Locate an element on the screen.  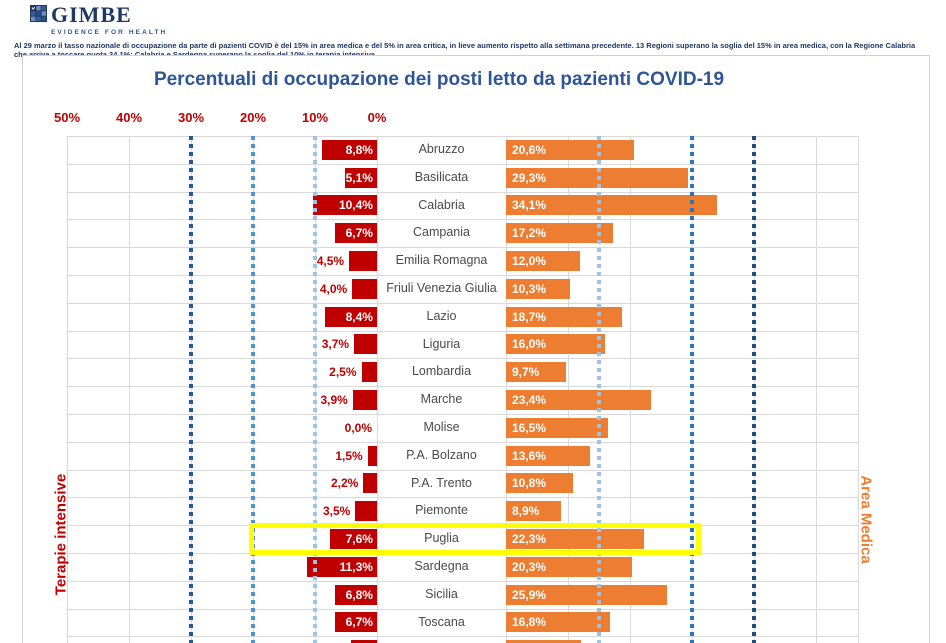
table-row: Emilia Romagna 4,5% 12,0% is located at coordinates (462, 261).